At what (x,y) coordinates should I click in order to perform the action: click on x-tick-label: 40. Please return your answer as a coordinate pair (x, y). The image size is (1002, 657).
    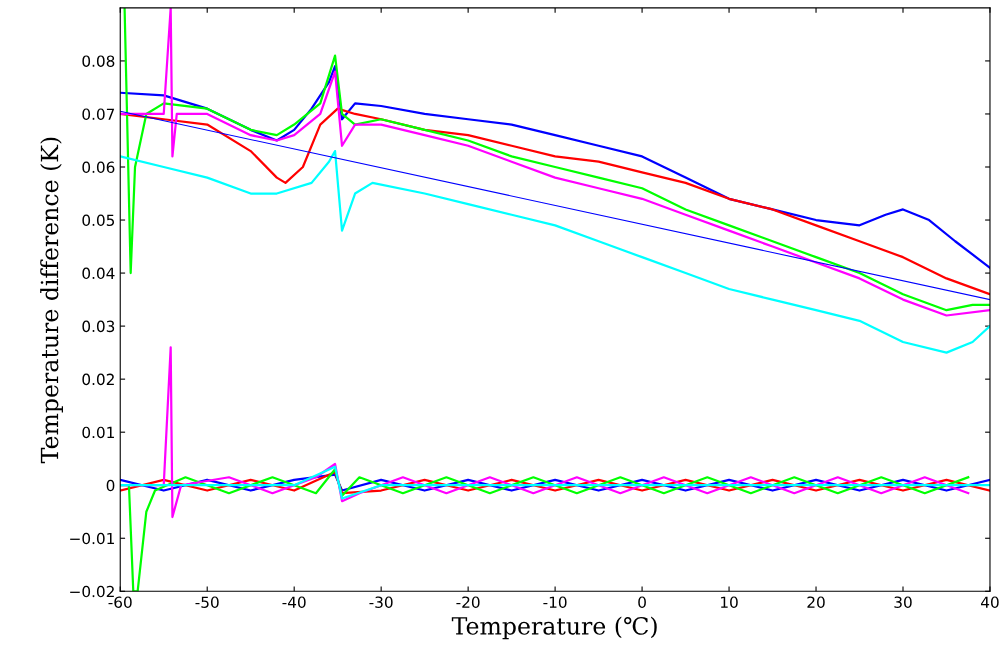
    Looking at the image, I should click on (990, 602).